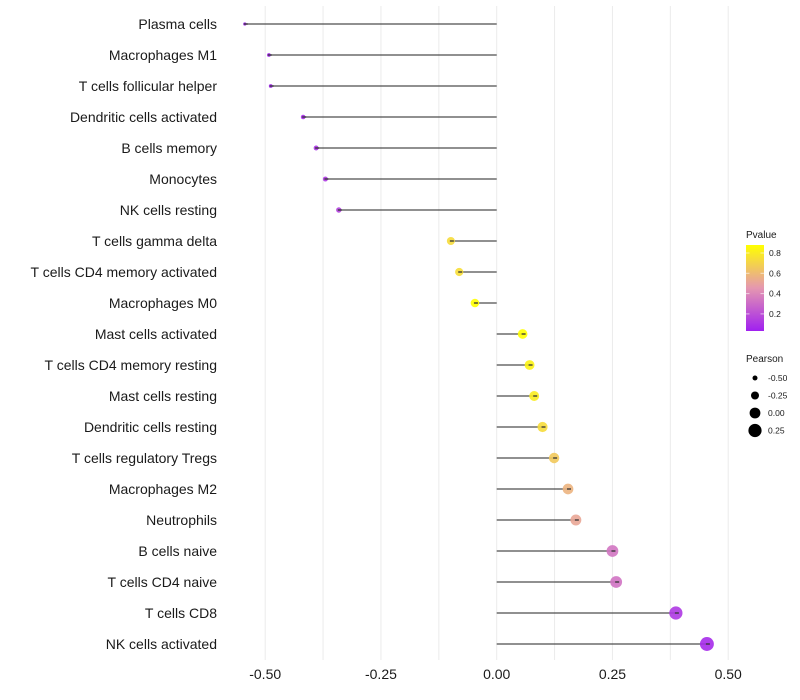  What do you see at coordinates (163, 489) in the screenshot?
I see `y-tick-label: Macrophages M2` at bounding box center [163, 489].